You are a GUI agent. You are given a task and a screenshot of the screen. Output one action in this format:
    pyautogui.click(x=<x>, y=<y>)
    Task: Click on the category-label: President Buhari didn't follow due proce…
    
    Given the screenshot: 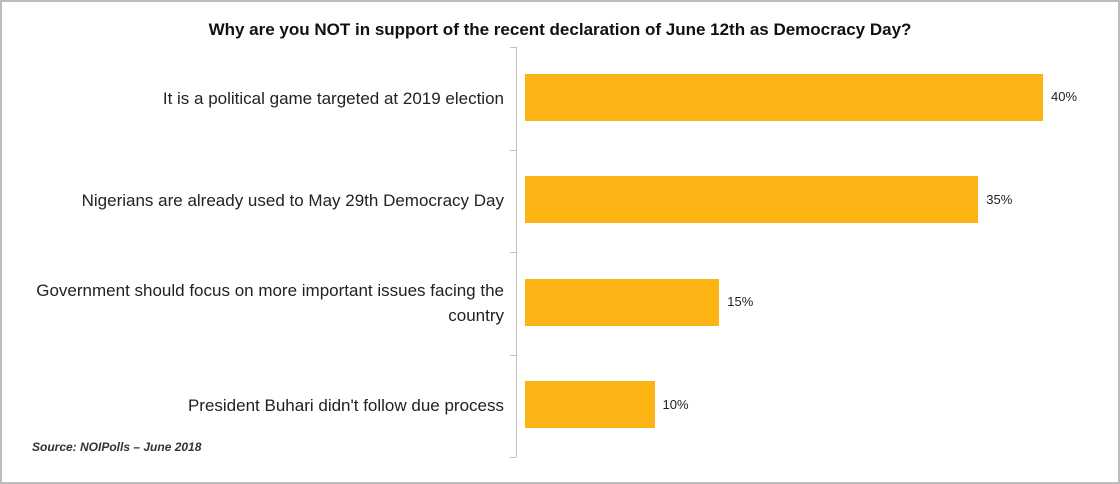 What is the action you would take?
    pyautogui.click(x=345, y=406)
    